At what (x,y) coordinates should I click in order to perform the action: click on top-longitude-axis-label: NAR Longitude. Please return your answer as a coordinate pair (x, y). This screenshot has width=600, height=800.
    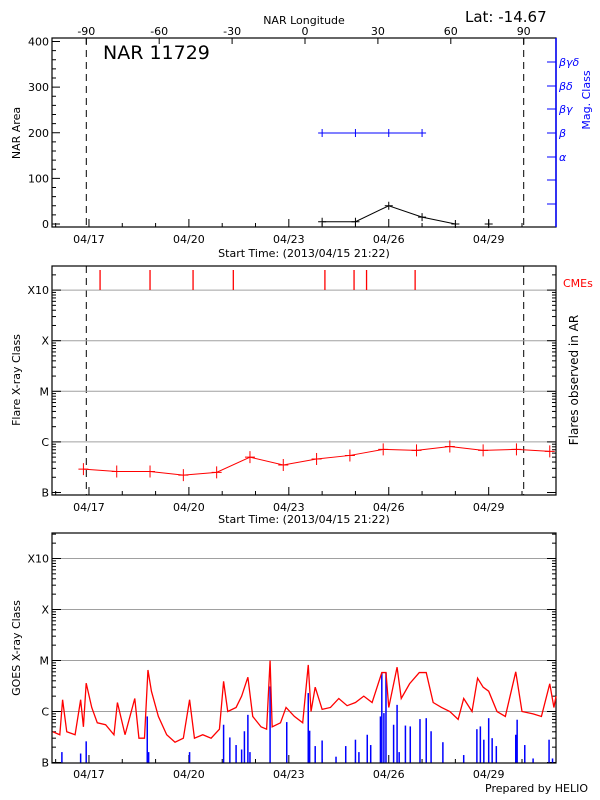
    Looking at the image, I should click on (304, 20).